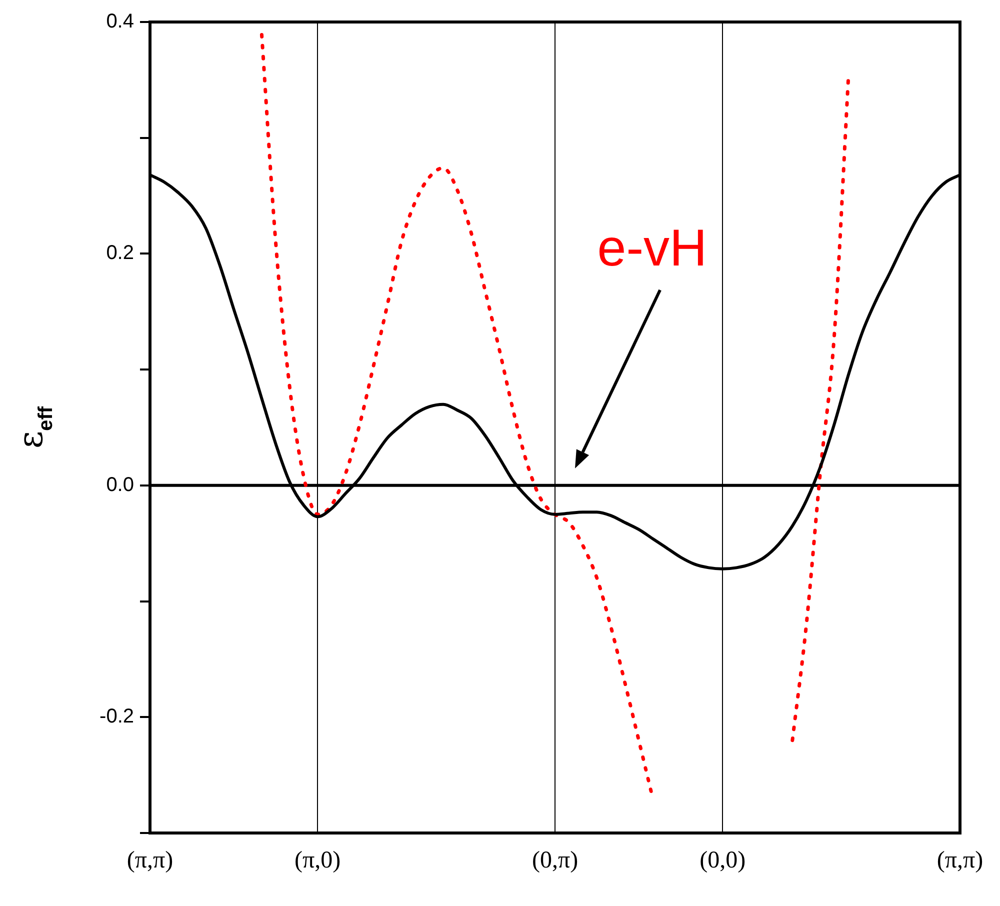  Describe the element at coordinates (723, 861) in the screenshot. I see `x-tick-label: (0,0)` at that location.